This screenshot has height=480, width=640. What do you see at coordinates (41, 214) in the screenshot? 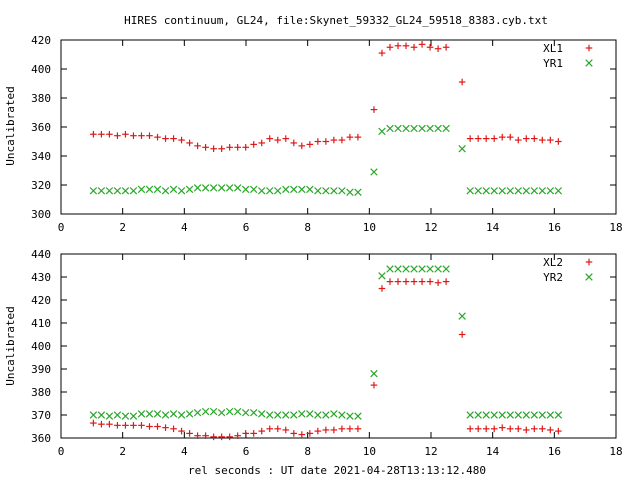
I see `top-y-tick-label: 300` at bounding box center [41, 214].